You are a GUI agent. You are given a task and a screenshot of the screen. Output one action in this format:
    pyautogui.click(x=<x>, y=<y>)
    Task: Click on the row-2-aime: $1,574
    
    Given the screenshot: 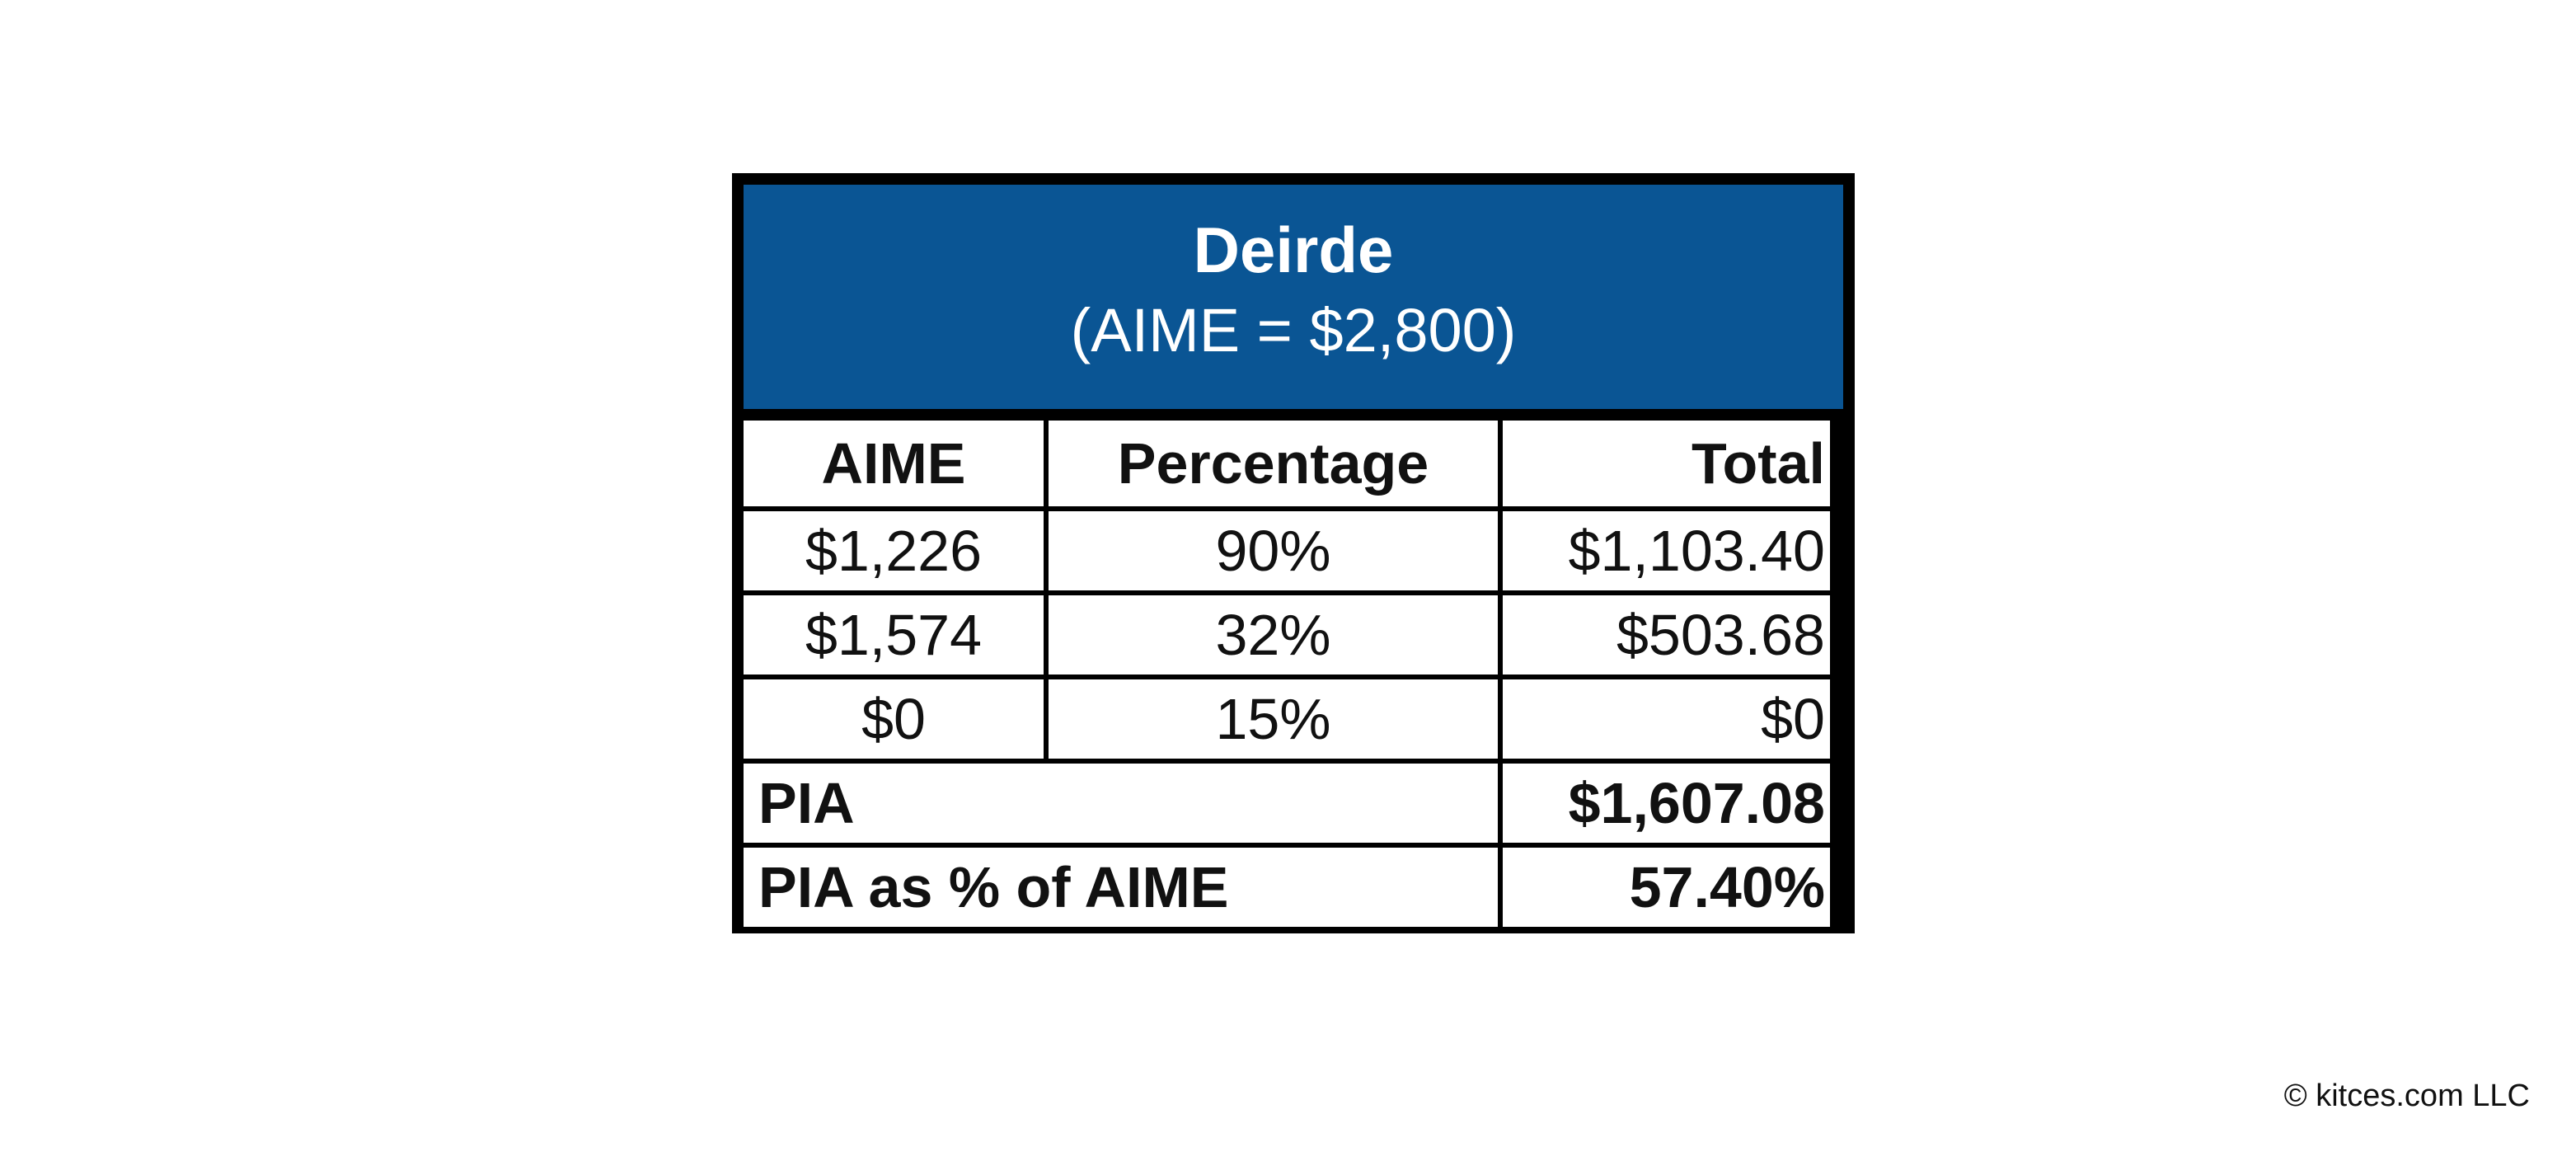 What is the action you would take?
    pyautogui.click(x=894, y=635)
    